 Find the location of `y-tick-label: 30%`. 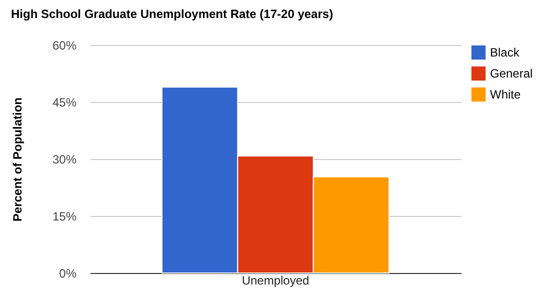

y-tick-label: 30% is located at coordinates (64, 159).